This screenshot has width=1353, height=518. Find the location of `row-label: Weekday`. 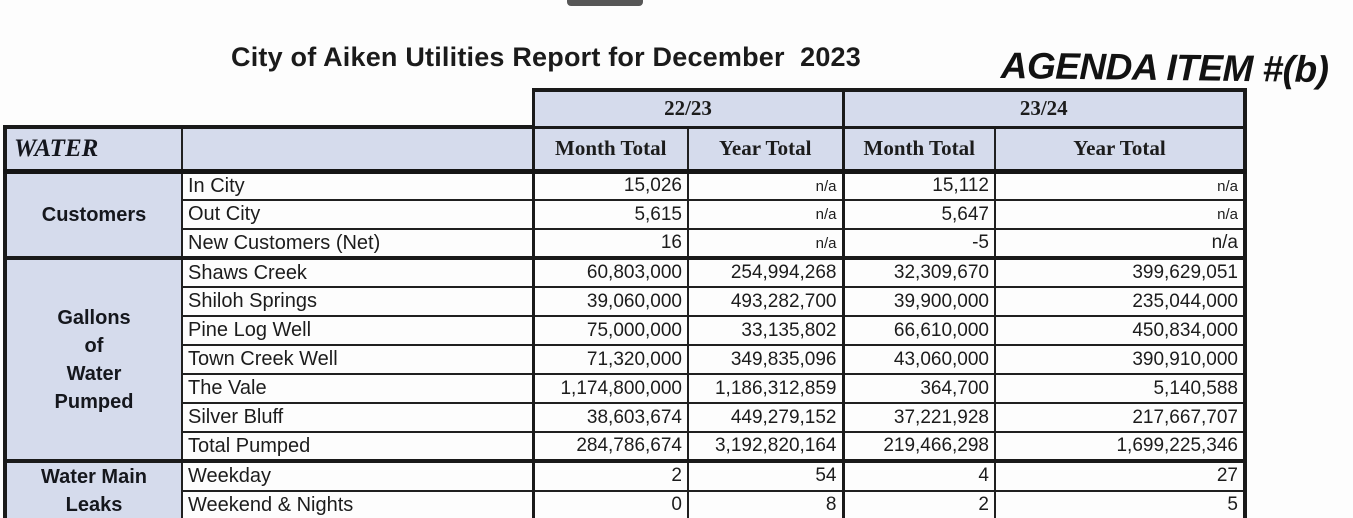

row-label: Weekday is located at coordinates (357, 475).